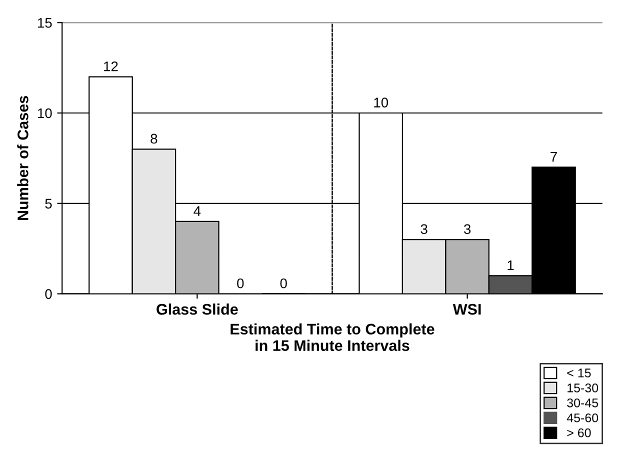  Describe the element at coordinates (48, 294) in the screenshot. I see `y-tick-label: 0` at that location.